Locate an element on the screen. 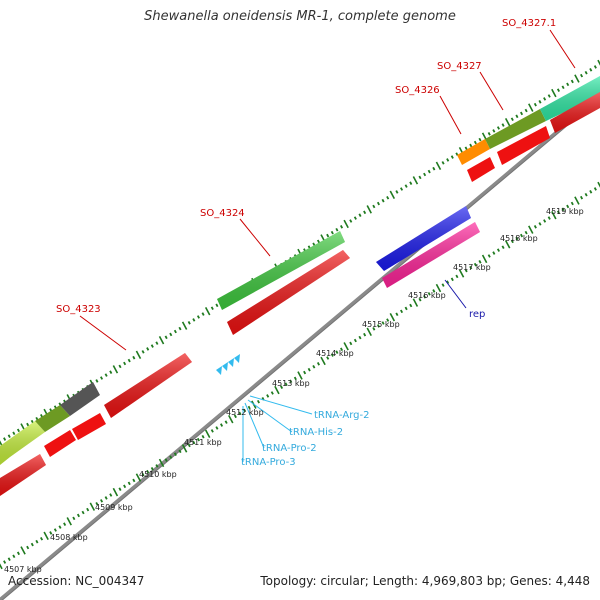  gene-label-SO_4326: SO_4326 is located at coordinates (417, 90).